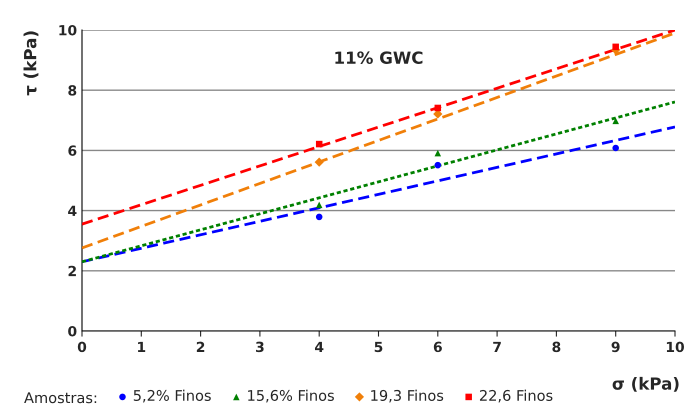 This screenshot has width=685, height=416. Describe the element at coordinates (407, 396) in the screenshot. I see `legend-label: 19,3 Finos` at that location.